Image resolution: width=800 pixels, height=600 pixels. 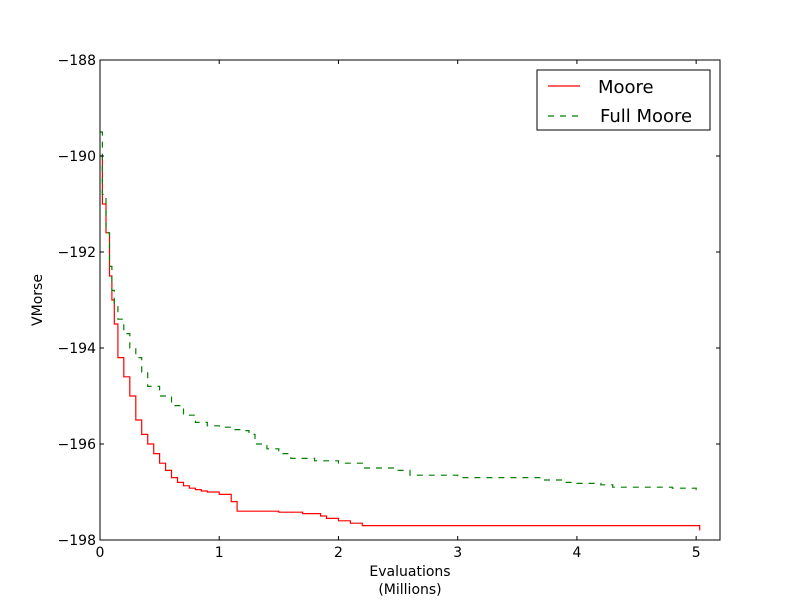 What do you see at coordinates (646, 116) in the screenshot?
I see `legend-label-full-moore: Full Moore` at bounding box center [646, 116].